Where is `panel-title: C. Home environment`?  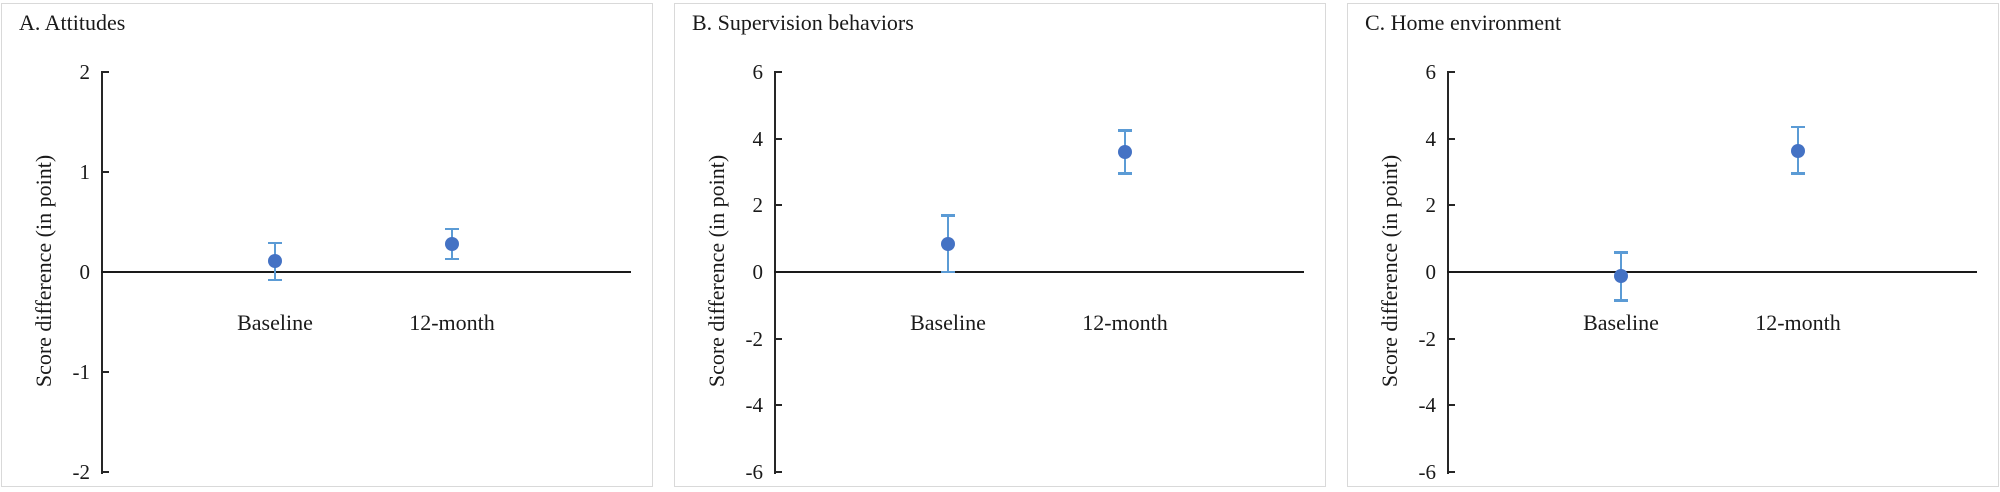
panel-title: C. Home environment is located at coordinates (1463, 22).